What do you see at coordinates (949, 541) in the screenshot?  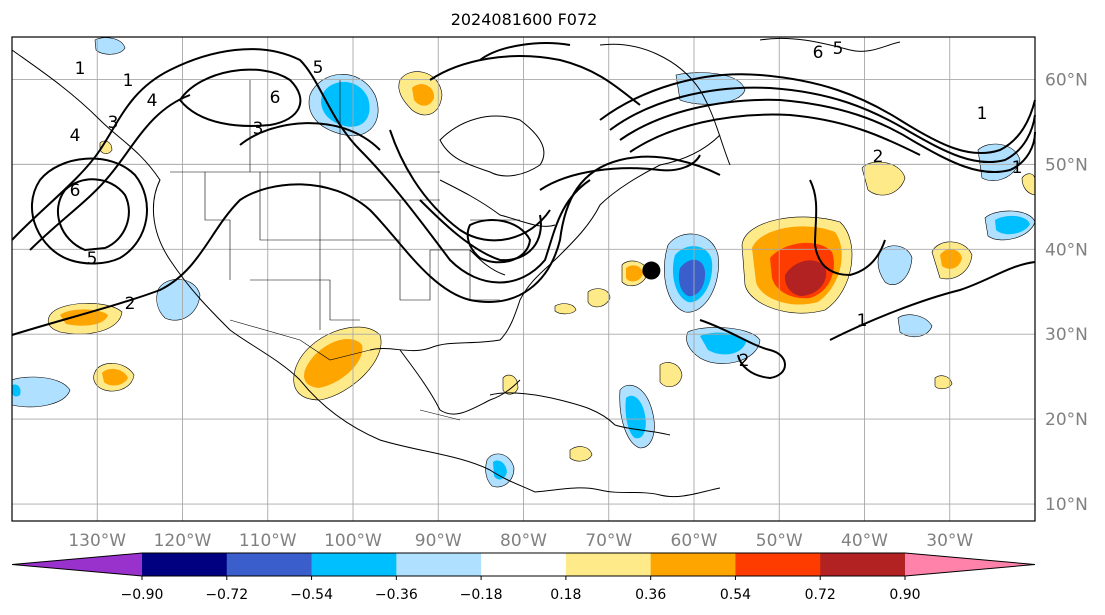 I see `longitude-label: 30°W` at bounding box center [949, 541].